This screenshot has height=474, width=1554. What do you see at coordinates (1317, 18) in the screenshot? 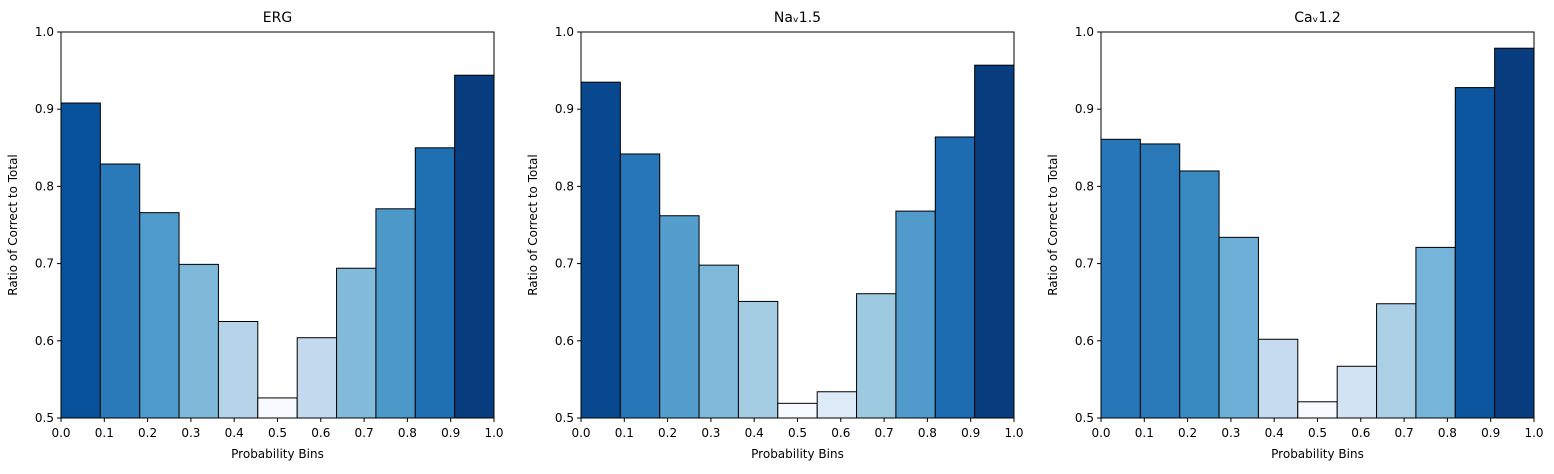
I see `chart-title: Caᵥ1.2` at bounding box center [1317, 18].